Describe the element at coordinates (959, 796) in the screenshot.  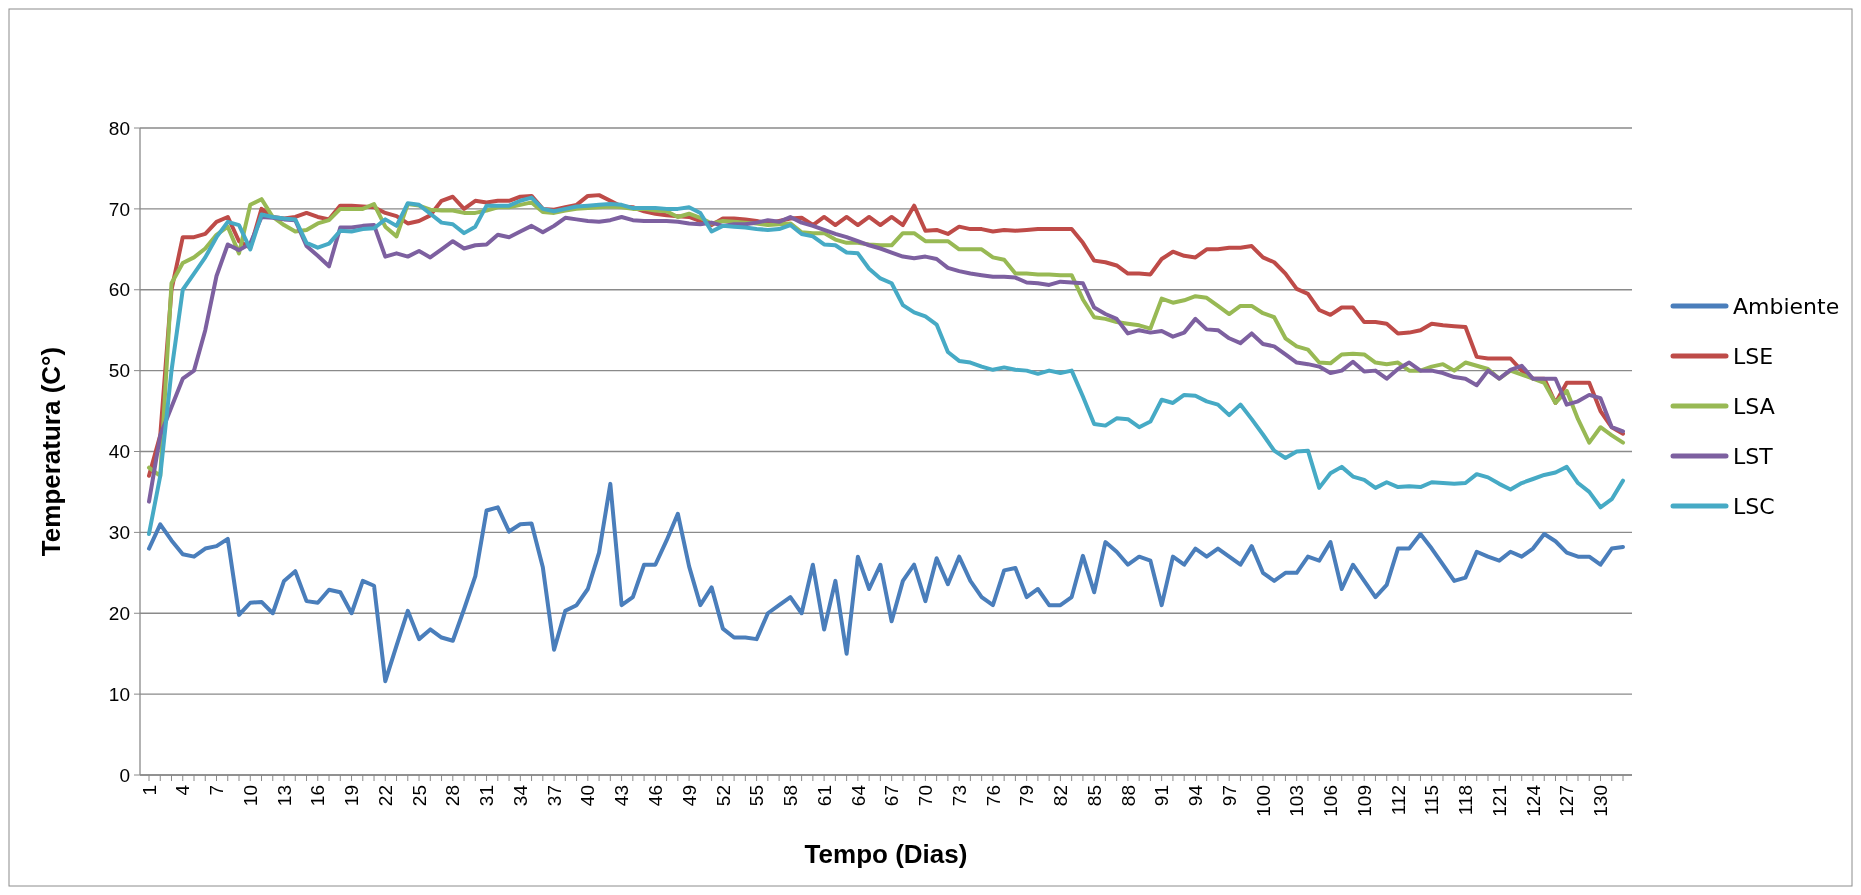
I see `x-tick-label: 73` at that location.